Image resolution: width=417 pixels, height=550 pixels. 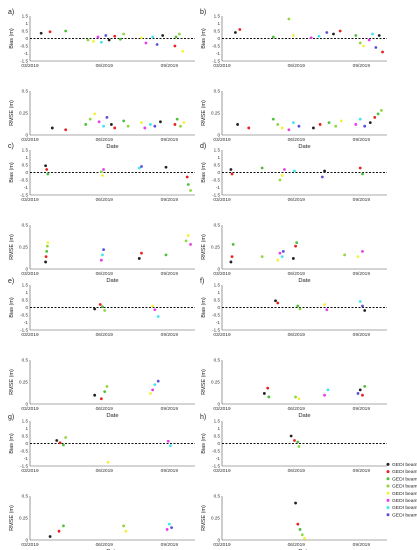 I want to click on legend-entry: GEDI beam 0, so click(x=404, y=465).